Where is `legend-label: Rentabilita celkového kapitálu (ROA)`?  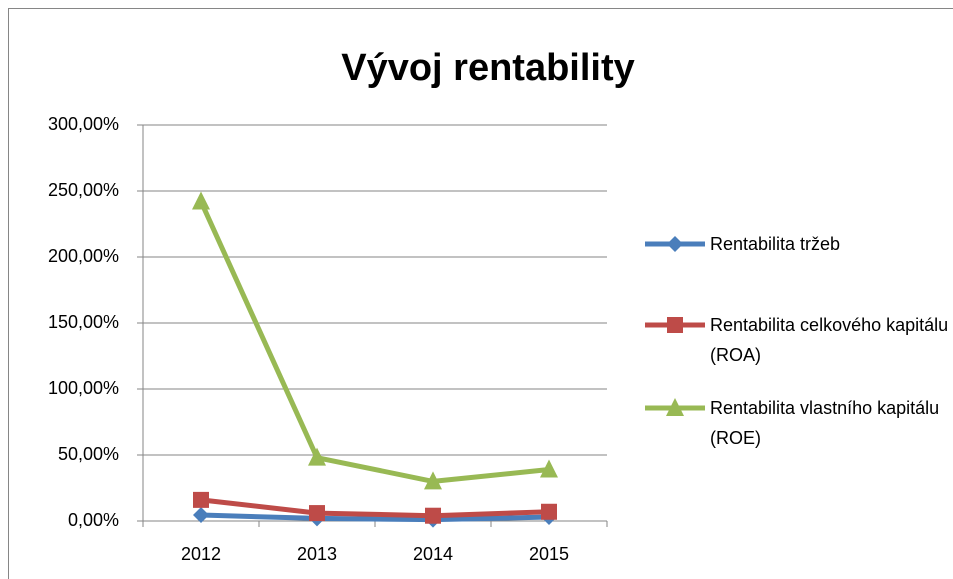 legend-label: Rentabilita celkového kapitálu (ROA) is located at coordinates (829, 340).